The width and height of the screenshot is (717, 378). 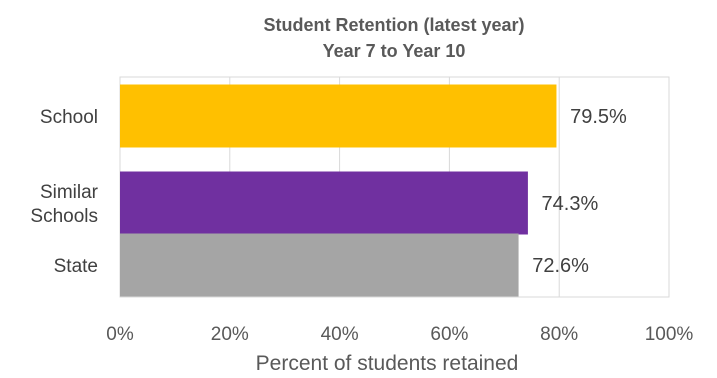 What do you see at coordinates (449, 334) in the screenshot?
I see `x-tick-label: 60%` at bounding box center [449, 334].